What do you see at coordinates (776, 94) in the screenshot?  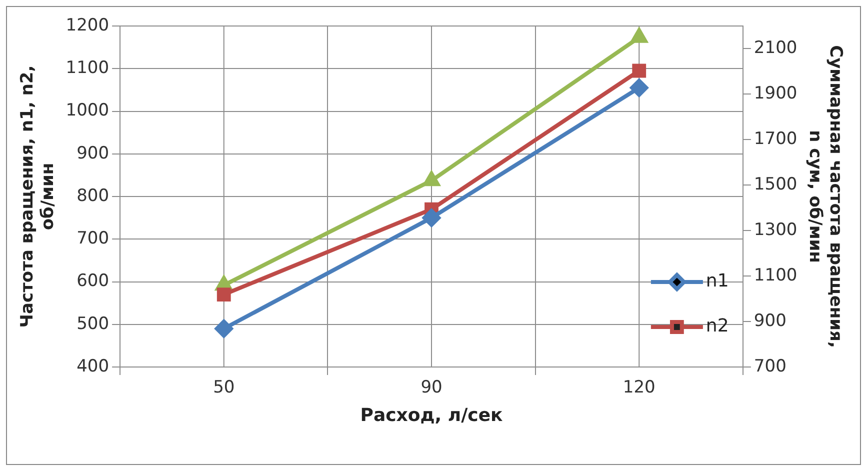 I see `y2-tick-label: 1900` at bounding box center [776, 94].